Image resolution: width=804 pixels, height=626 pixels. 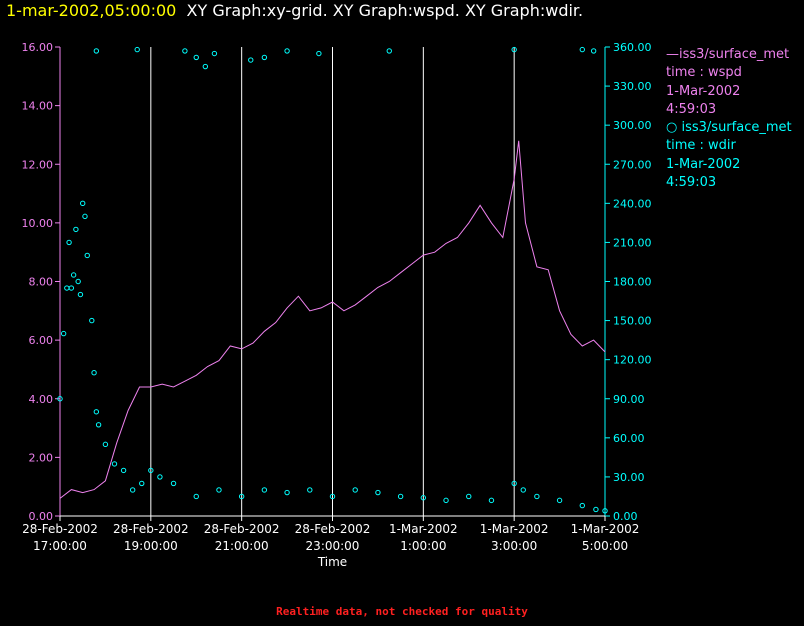 I want to click on legend-line-icon: —, so click(x=672, y=54).